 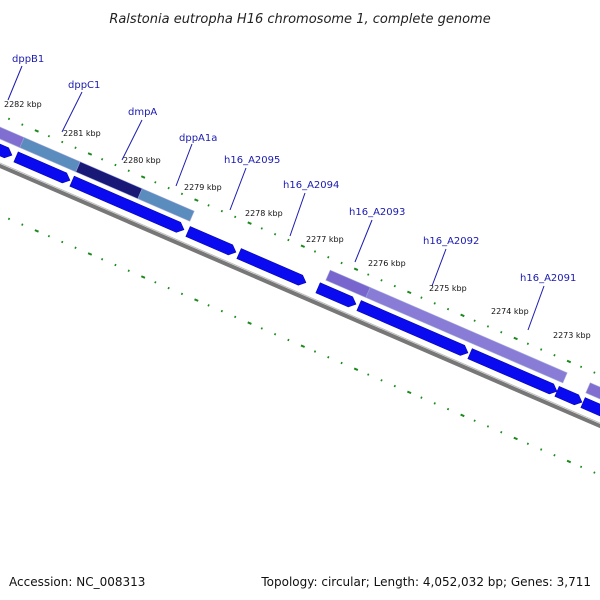 What do you see at coordinates (203, 187) in the screenshot?
I see `kbp-label-2279: 2279 kbp` at bounding box center [203, 187].